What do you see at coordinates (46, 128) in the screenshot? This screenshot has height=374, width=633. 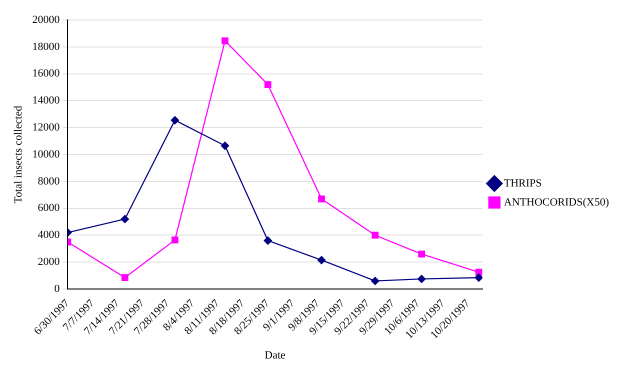 I see `y-tick-label: 12000` at bounding box center [46, 128].